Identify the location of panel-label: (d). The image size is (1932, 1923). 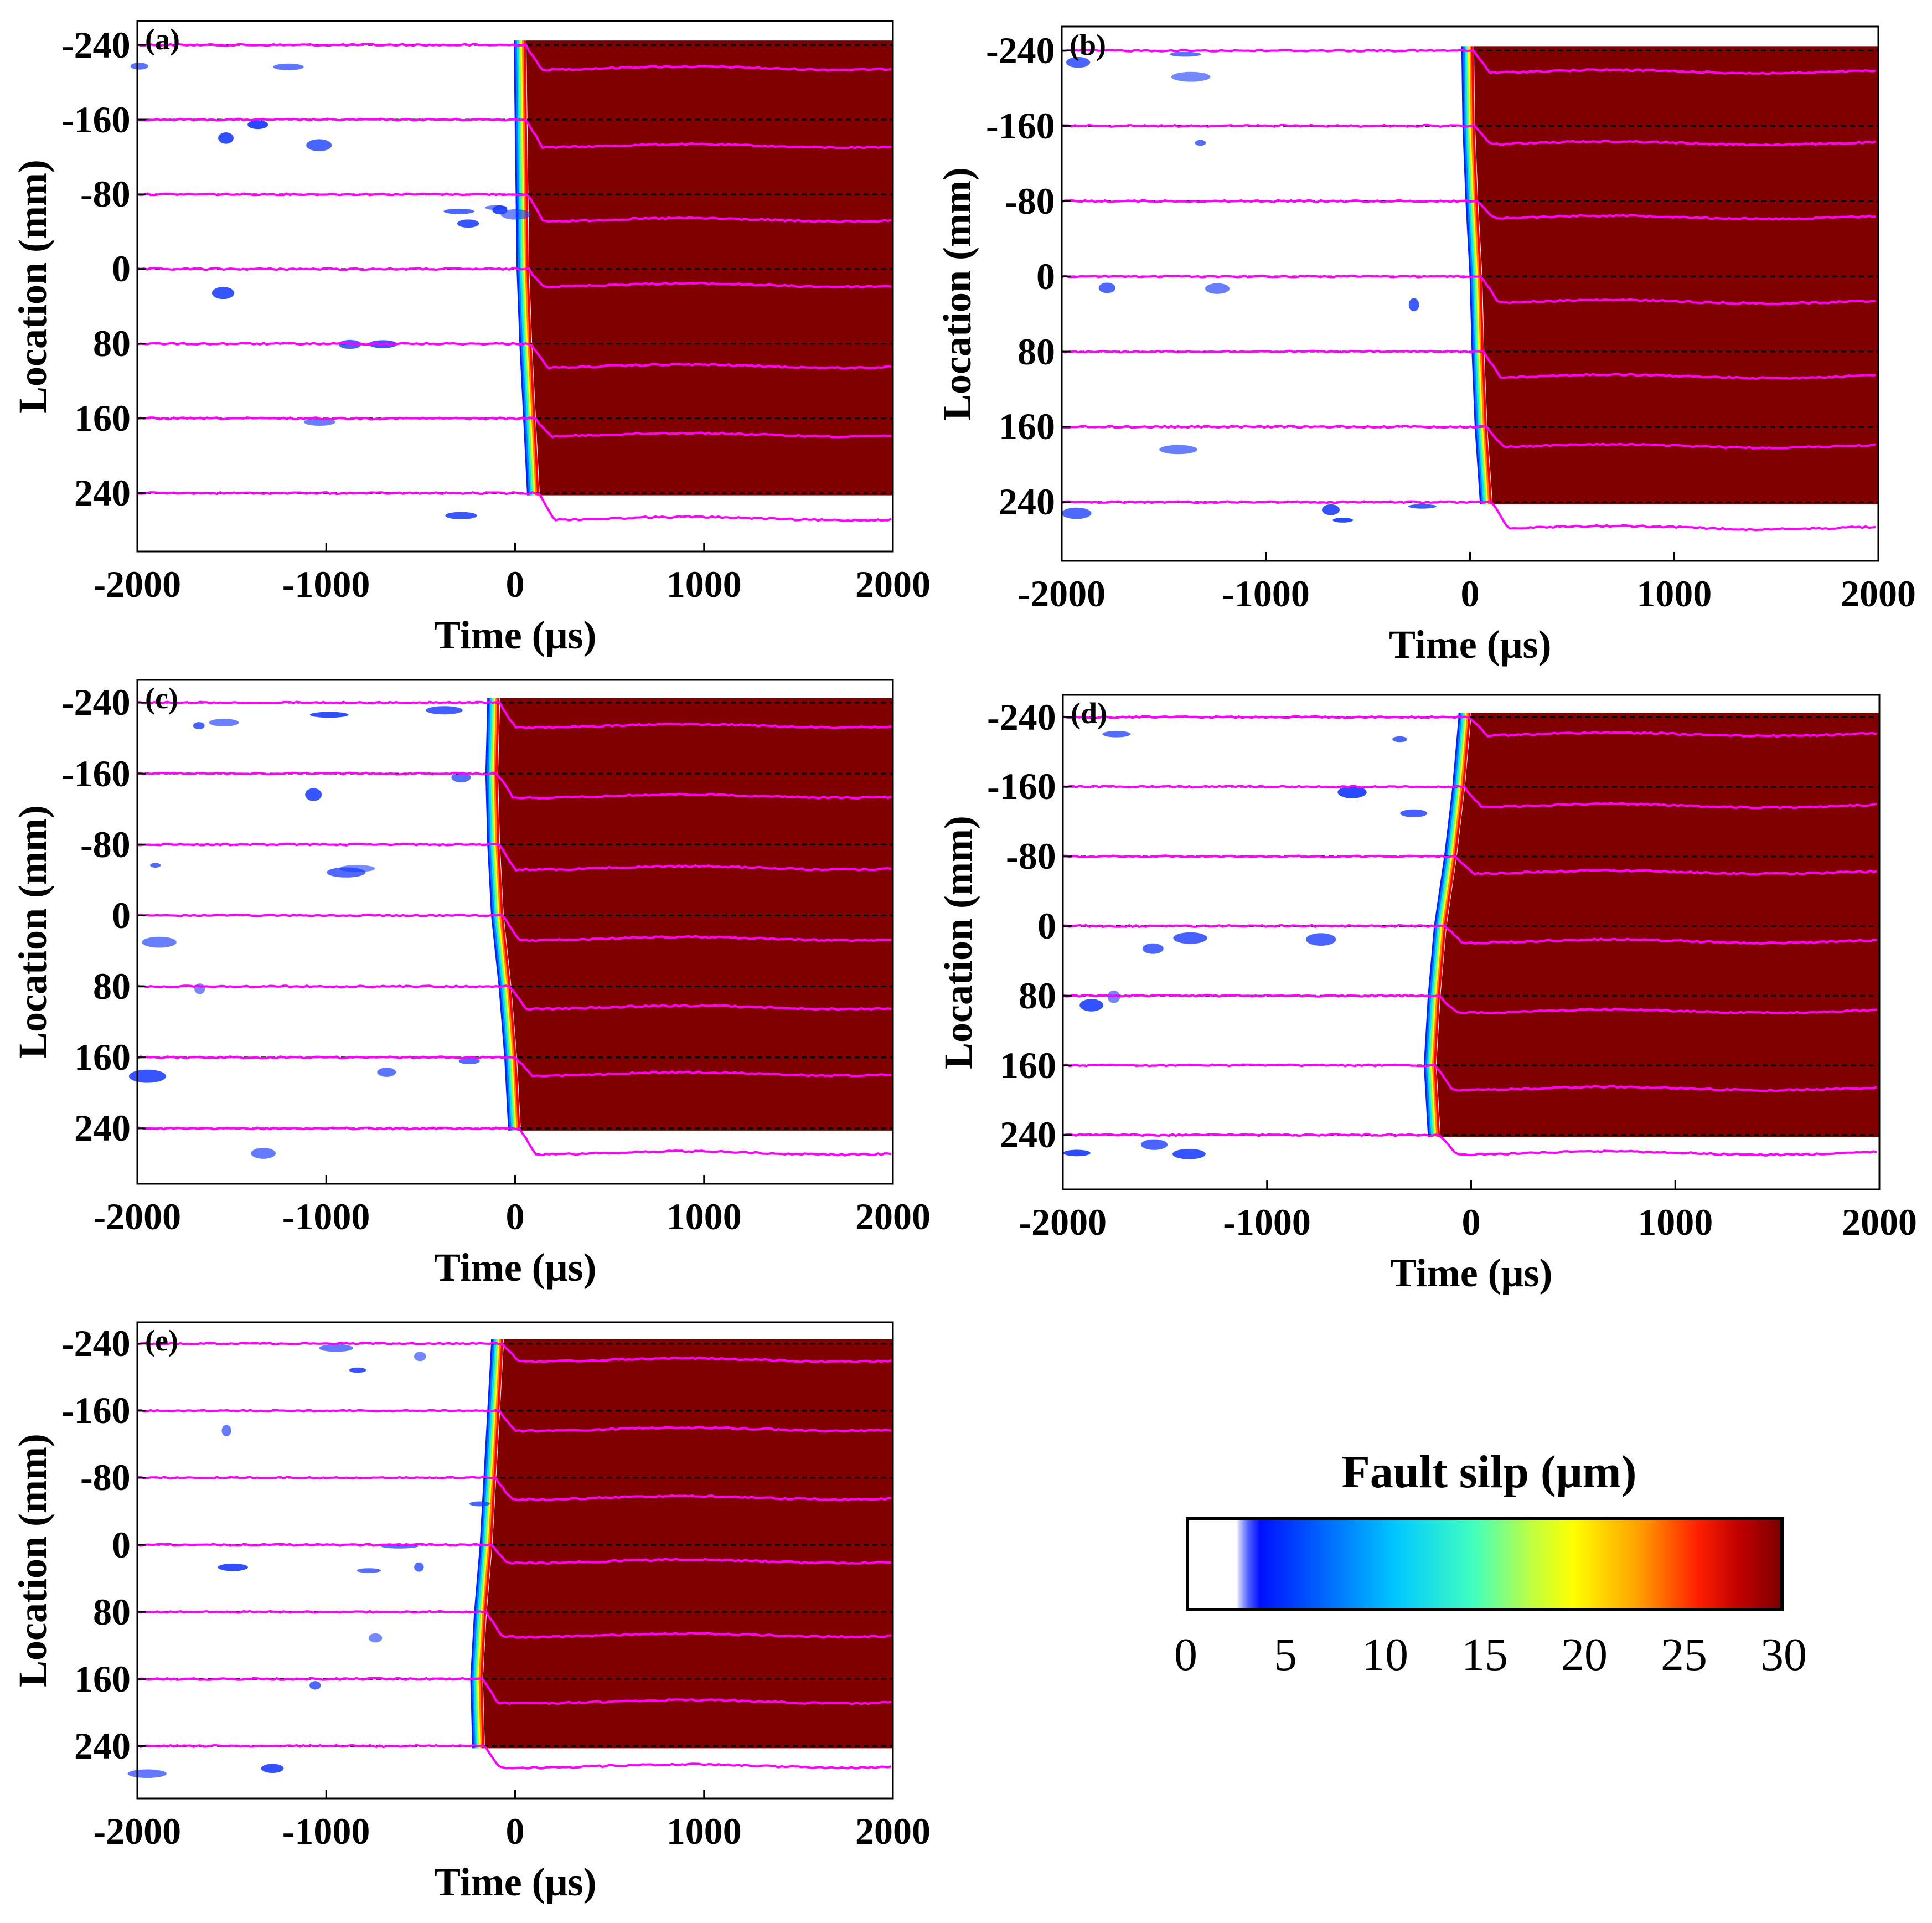
(1089, 713).